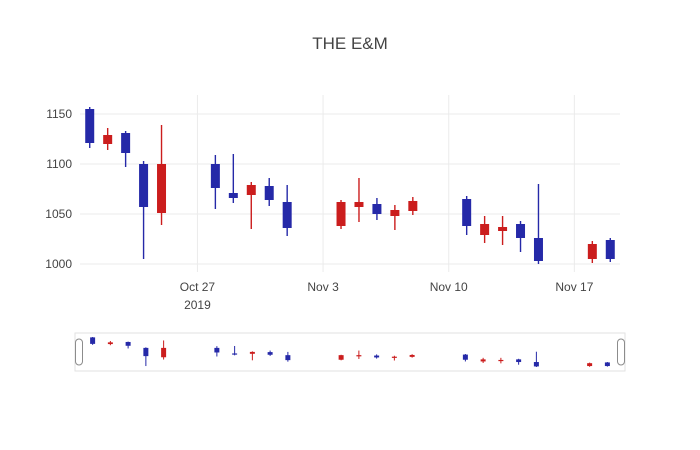 This screenshot has width=700, height=450. I want to click on range-slider-track, so click(350, 352).